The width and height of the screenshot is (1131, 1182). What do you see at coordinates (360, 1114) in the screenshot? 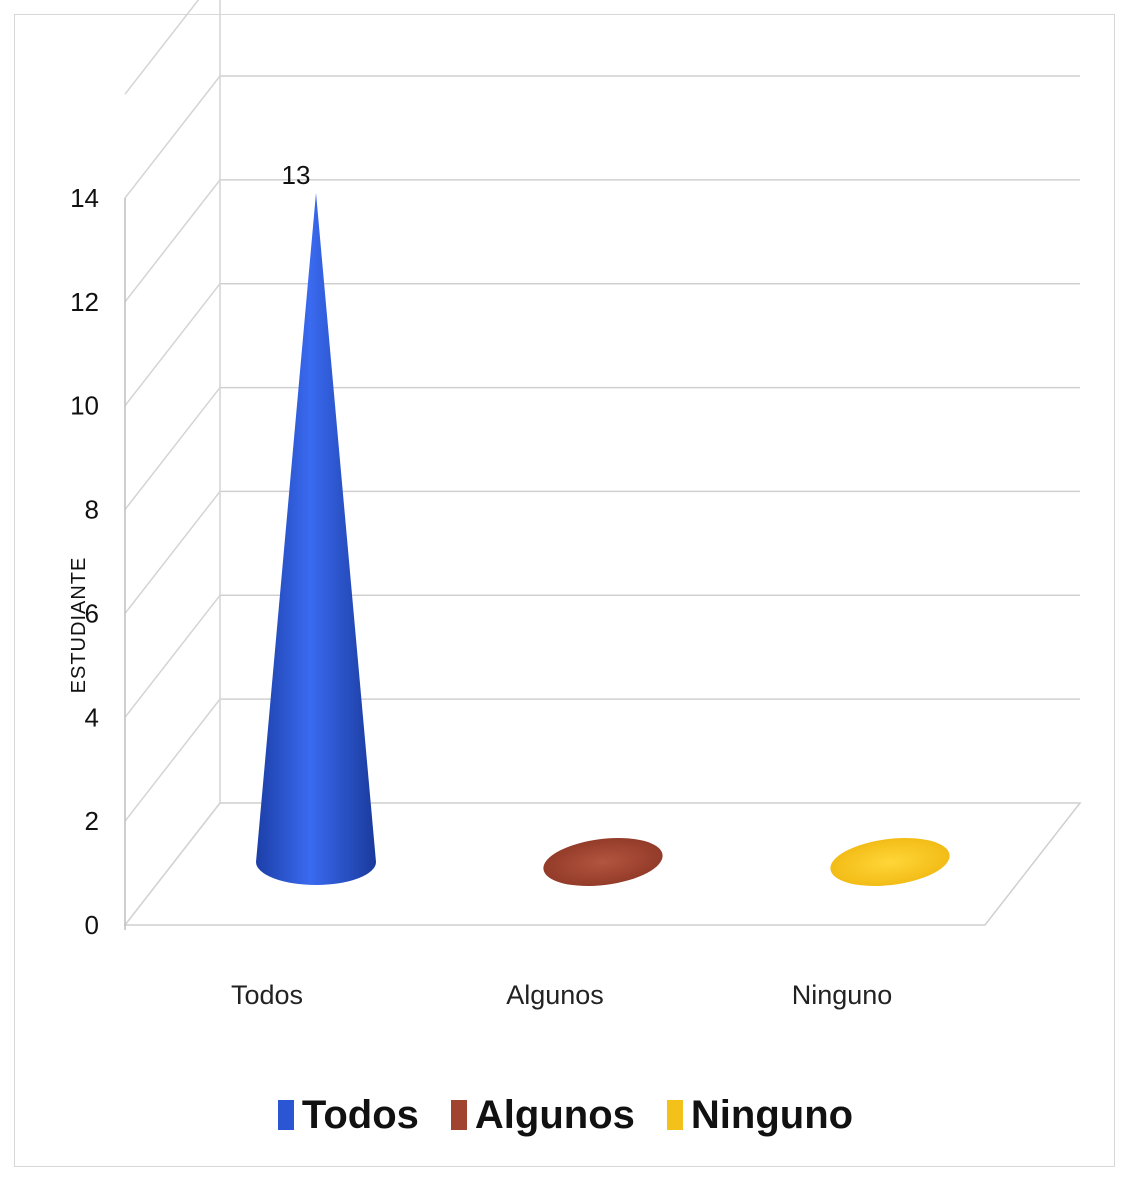
I see `legend-label: Todos` at bounding box center [360, 1114].